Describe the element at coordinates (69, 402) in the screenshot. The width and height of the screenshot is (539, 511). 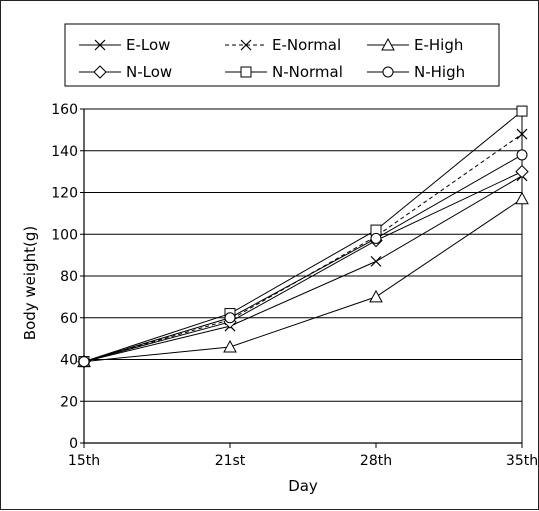
I see `y-tick-label: 20` at that location.